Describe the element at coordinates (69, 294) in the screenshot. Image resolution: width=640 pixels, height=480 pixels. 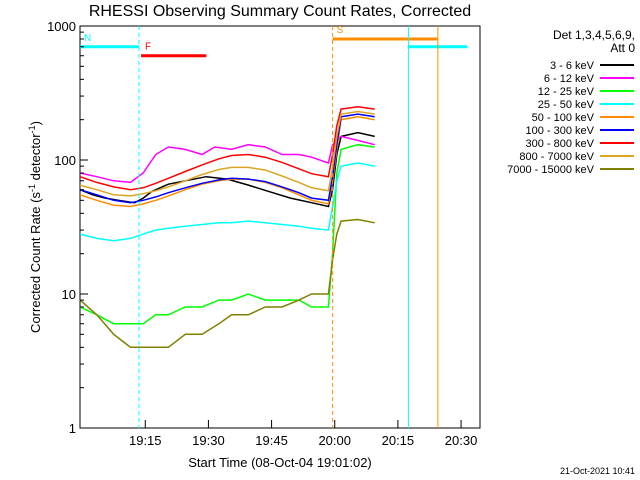
I see `y-tick-label: 10` at that location.